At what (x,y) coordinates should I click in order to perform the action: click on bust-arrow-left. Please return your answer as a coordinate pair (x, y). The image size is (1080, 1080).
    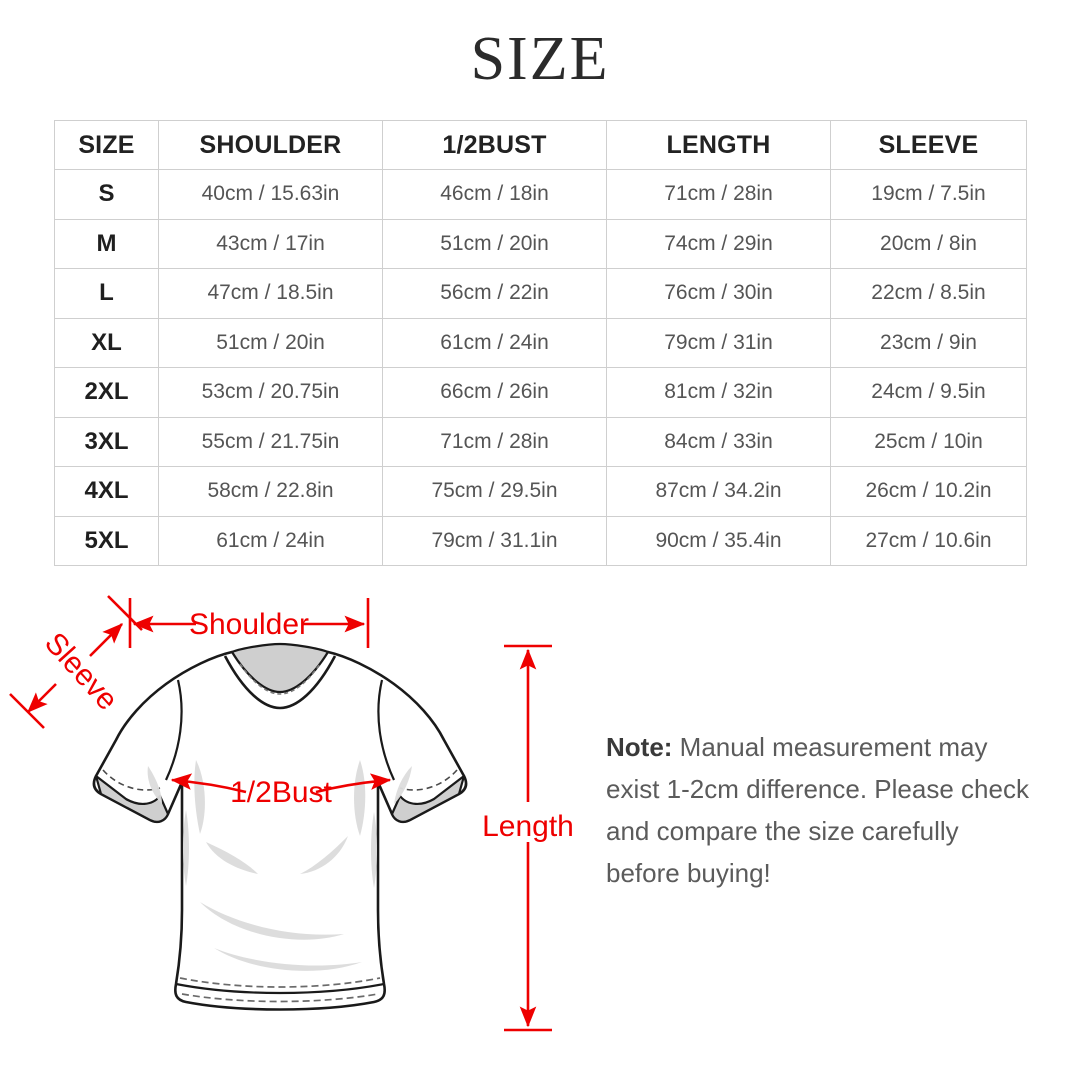
    Looking at the image, I should click on (208, 783).